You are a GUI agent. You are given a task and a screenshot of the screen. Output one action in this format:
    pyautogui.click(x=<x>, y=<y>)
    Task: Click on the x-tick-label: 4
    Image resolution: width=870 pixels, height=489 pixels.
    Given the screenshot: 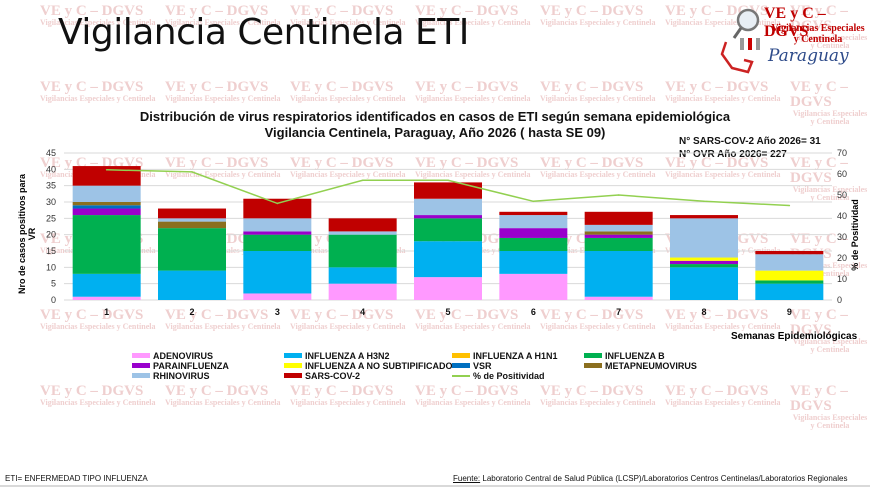 What is the action you would take?
    pyautogui.click(x=362, y=312)
    